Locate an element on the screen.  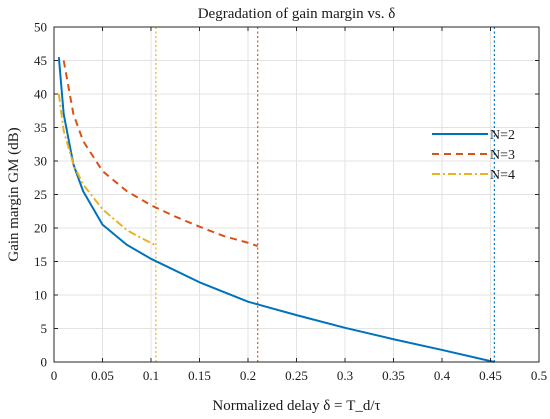
legend: N=2 N=3 N=4 is located at coordinates (473, 155).